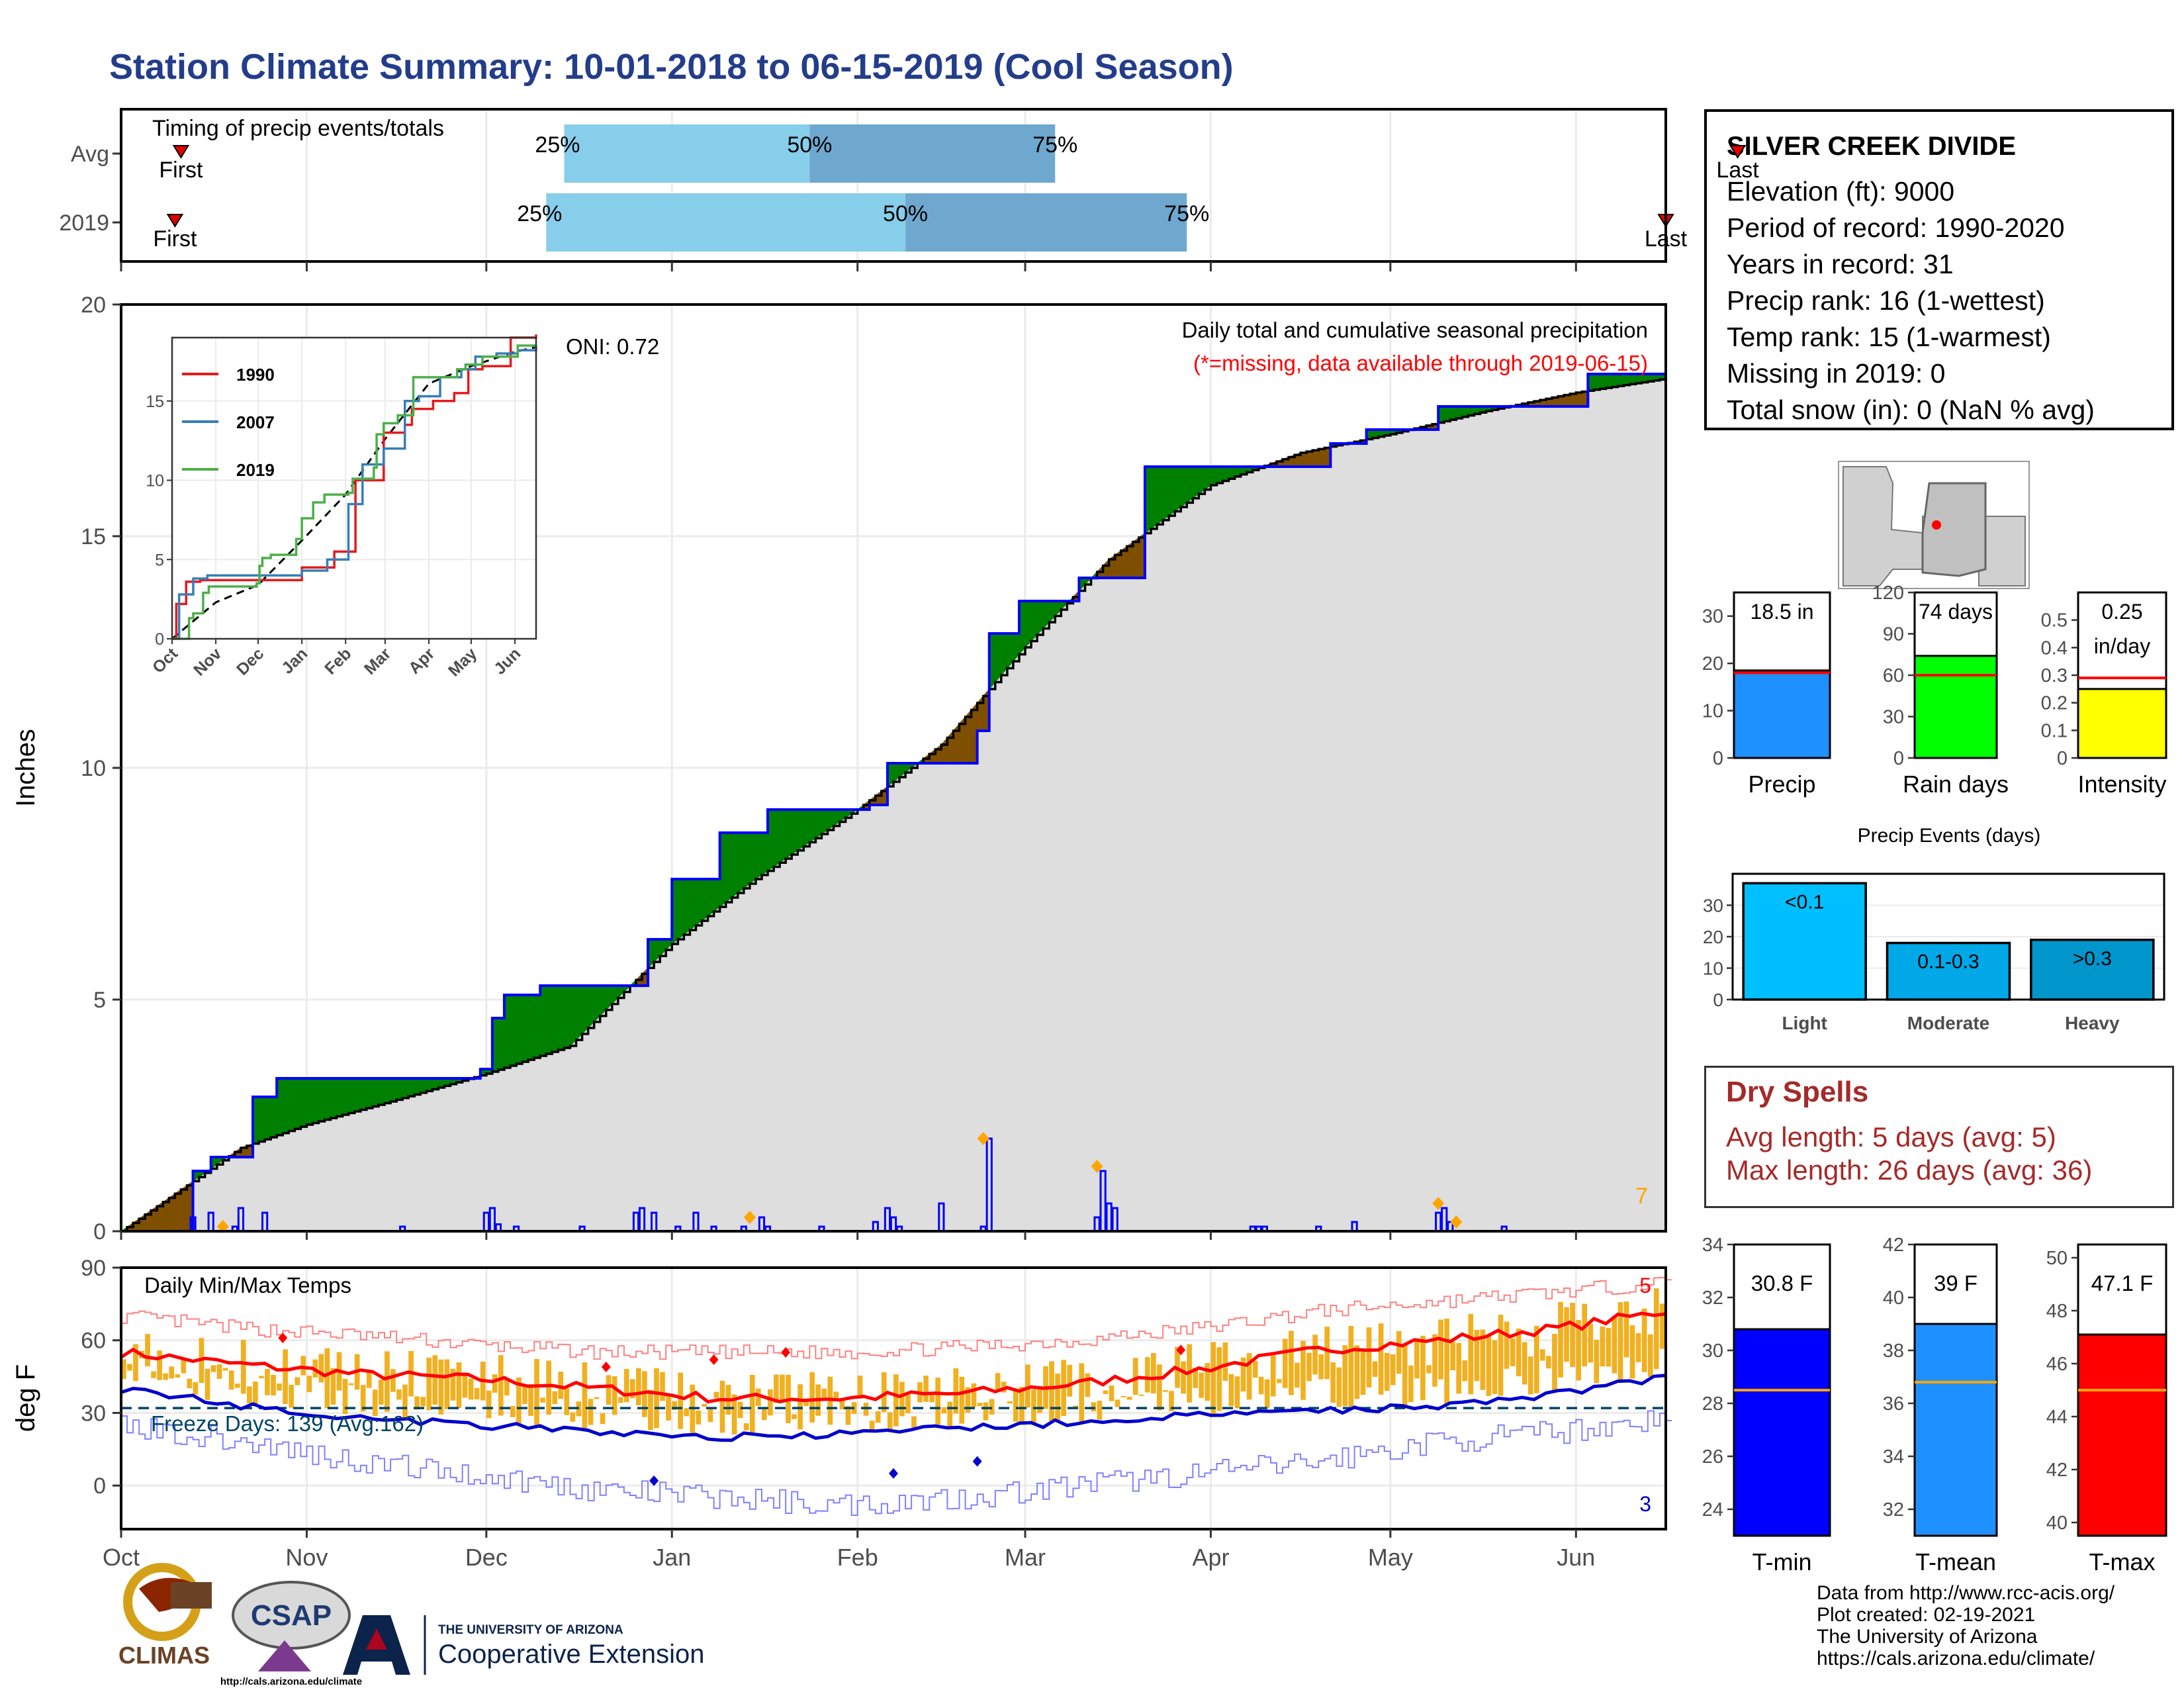 Image resolution: width=2184 pixels, height=1688 pixels. I want to click on precip-y-axis-label: Inches, so click(26, 768).